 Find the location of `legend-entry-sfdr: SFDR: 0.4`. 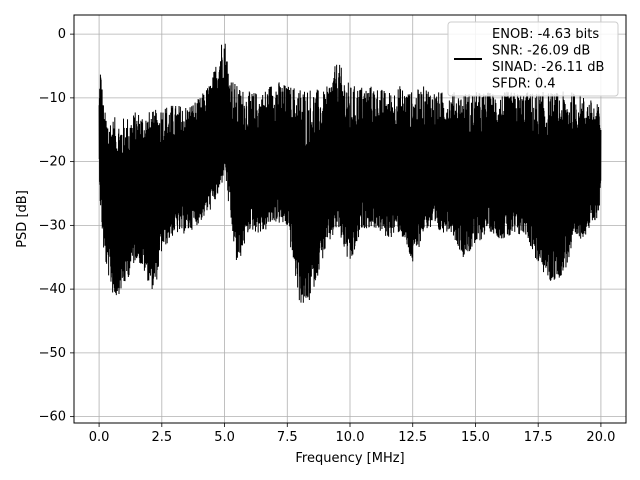

legend-entry-sfdr: SFDR: 0.4 is located at coordinates (524, 84).